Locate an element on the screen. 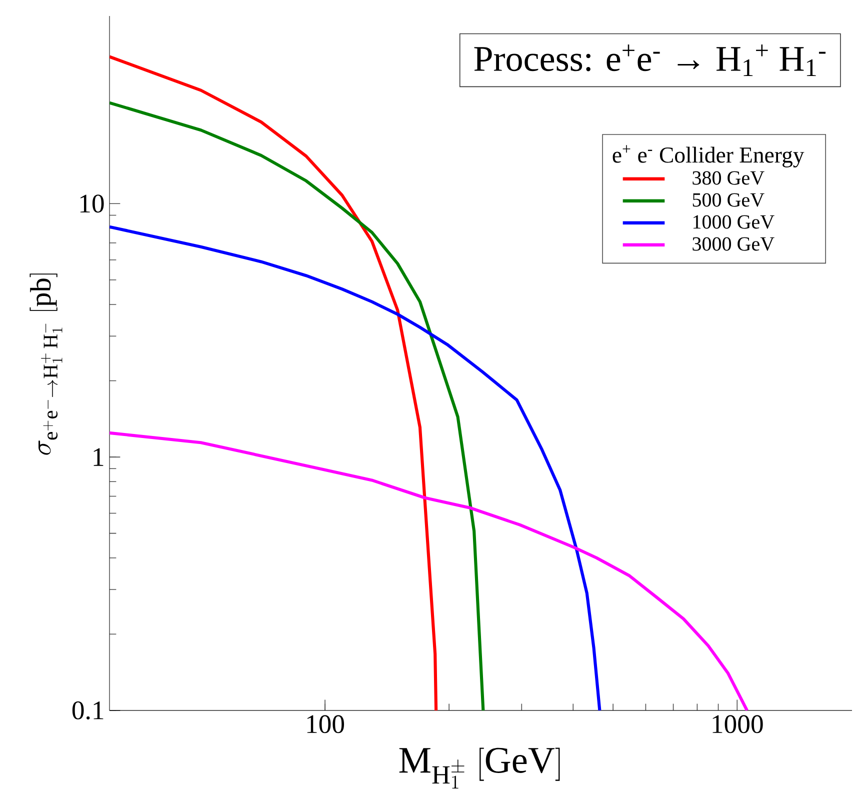  y-tick-label: 0.1 is located at coordinates (88, 710).